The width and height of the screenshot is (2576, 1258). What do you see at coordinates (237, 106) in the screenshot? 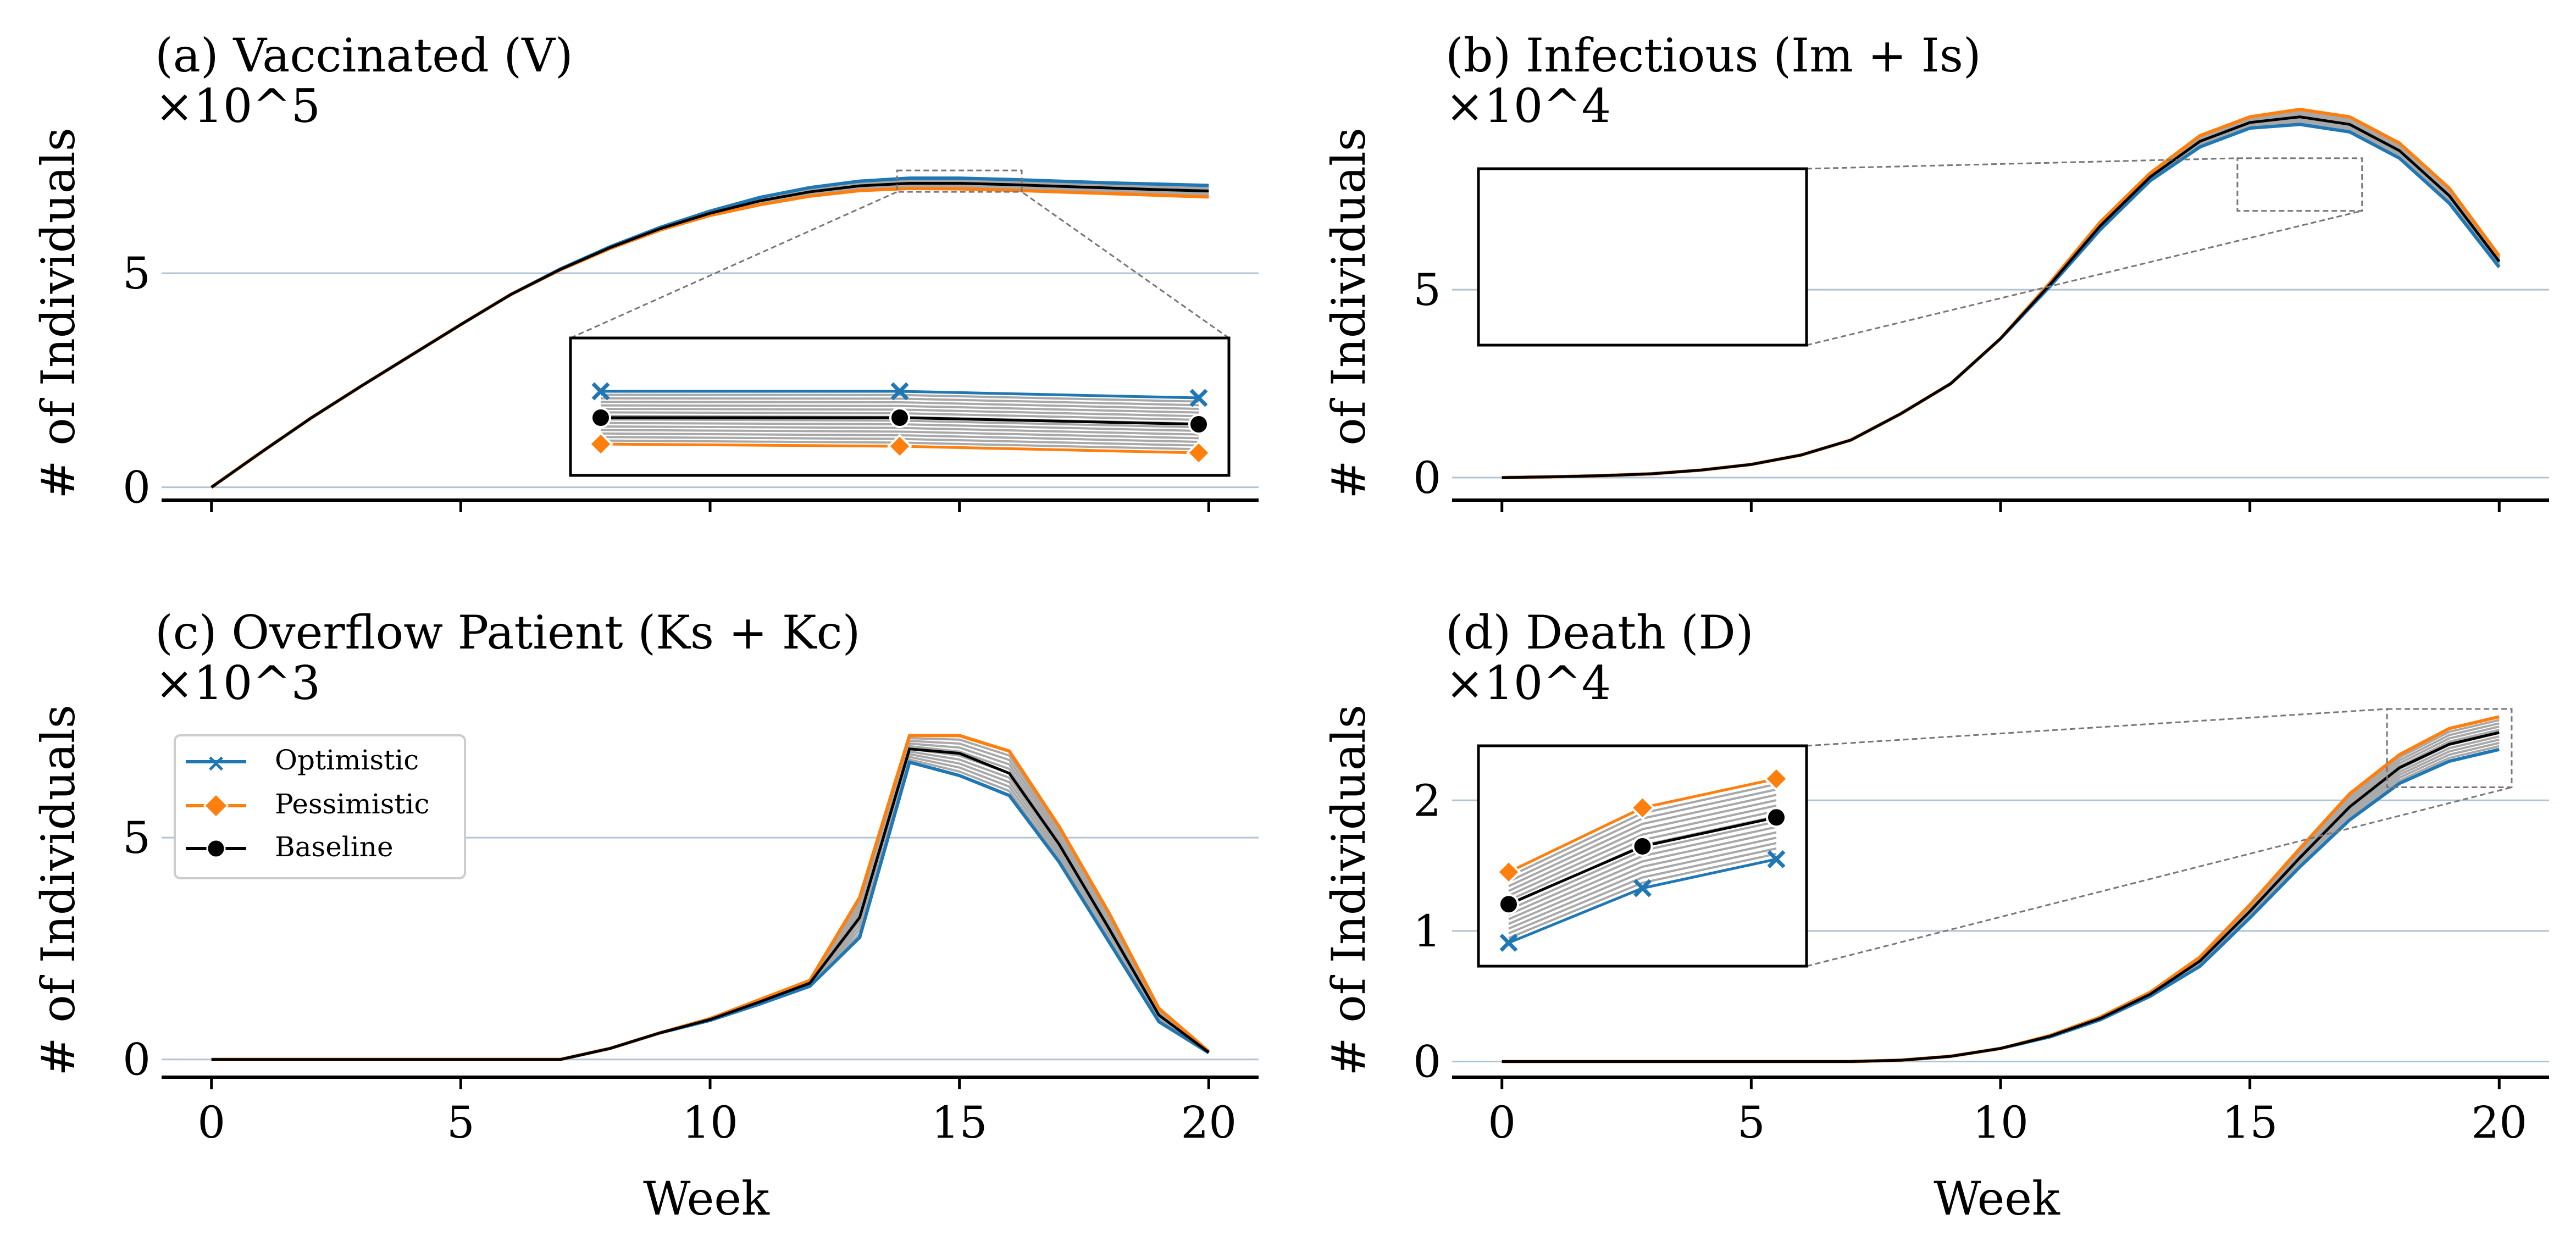
I see `scale-label: ×10^5` at bounding box center [237, 106].